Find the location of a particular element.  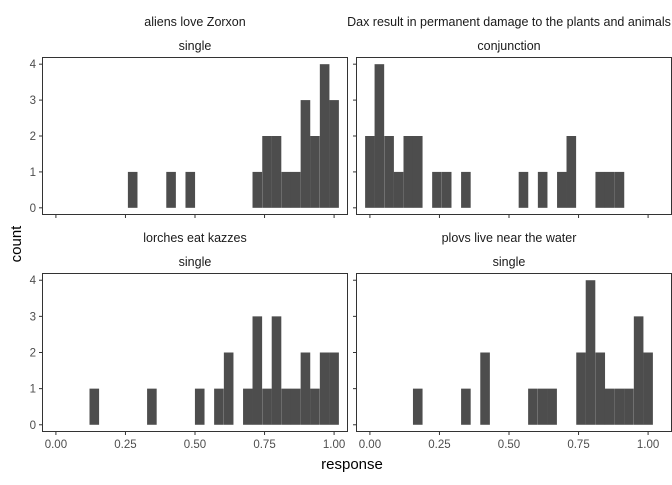

facet-title: lorches eat kazzes is located at coordinates (195, 238).